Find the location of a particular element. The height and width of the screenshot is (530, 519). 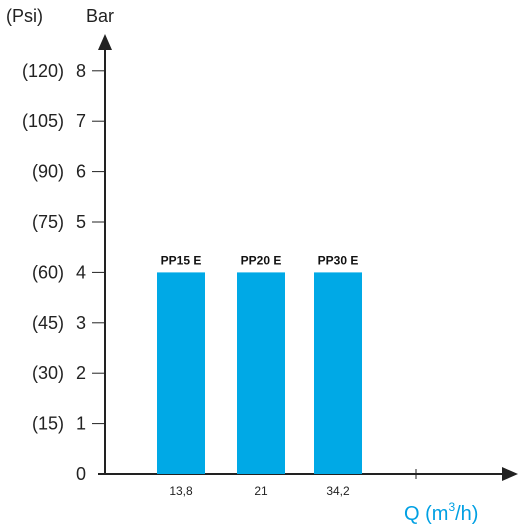

bar-label: PP15 E is located at coordinates (181, 260).